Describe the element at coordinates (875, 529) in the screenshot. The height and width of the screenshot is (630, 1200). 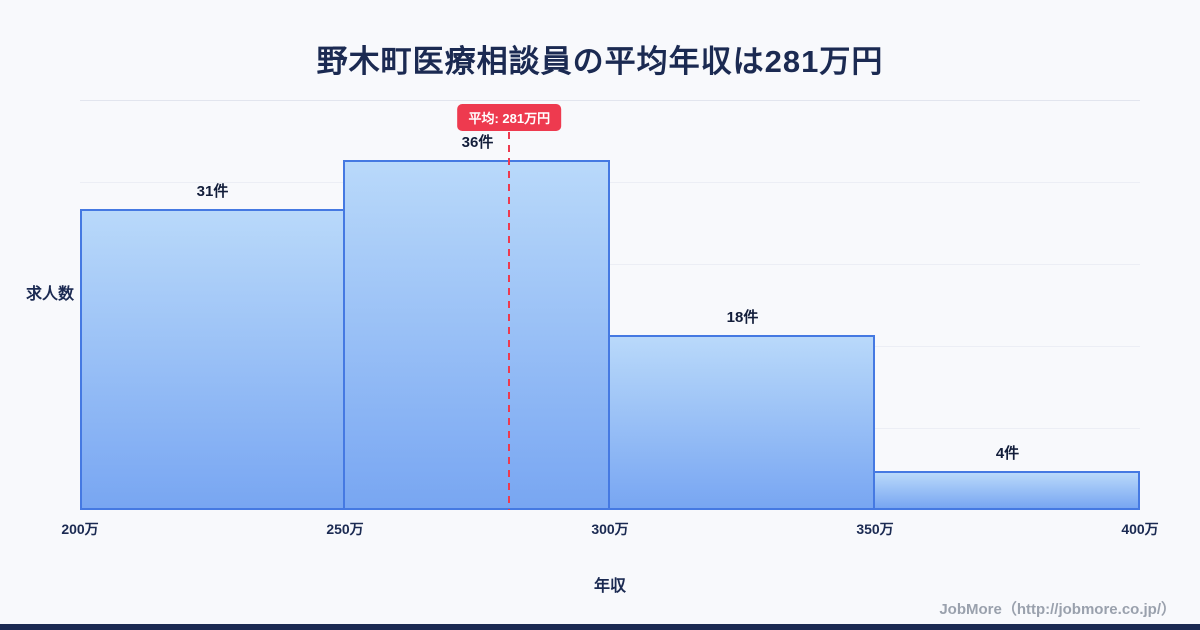
I see `x-tick-label: 350万` at that location.